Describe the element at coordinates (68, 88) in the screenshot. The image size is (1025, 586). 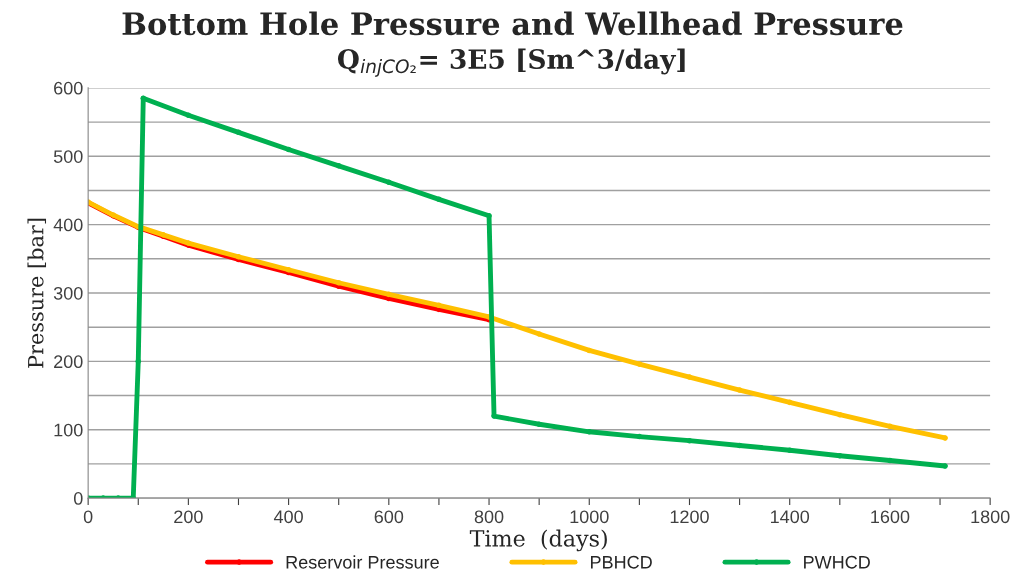
I see `y-tick-label: 600` at that location.